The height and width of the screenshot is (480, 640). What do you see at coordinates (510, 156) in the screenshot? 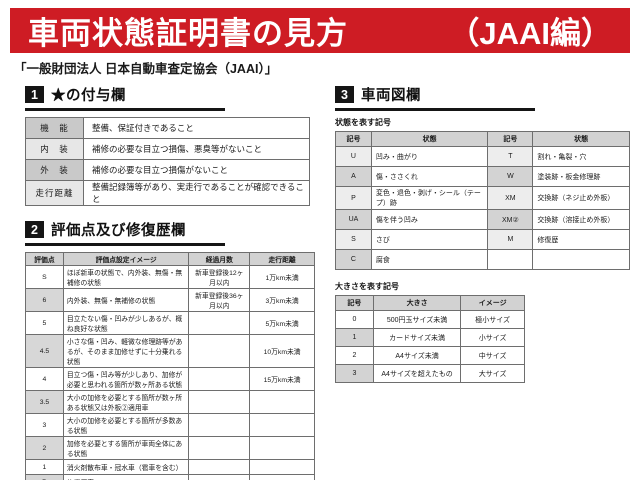
I see `table-cell: T` at bounding box center [510, 156].